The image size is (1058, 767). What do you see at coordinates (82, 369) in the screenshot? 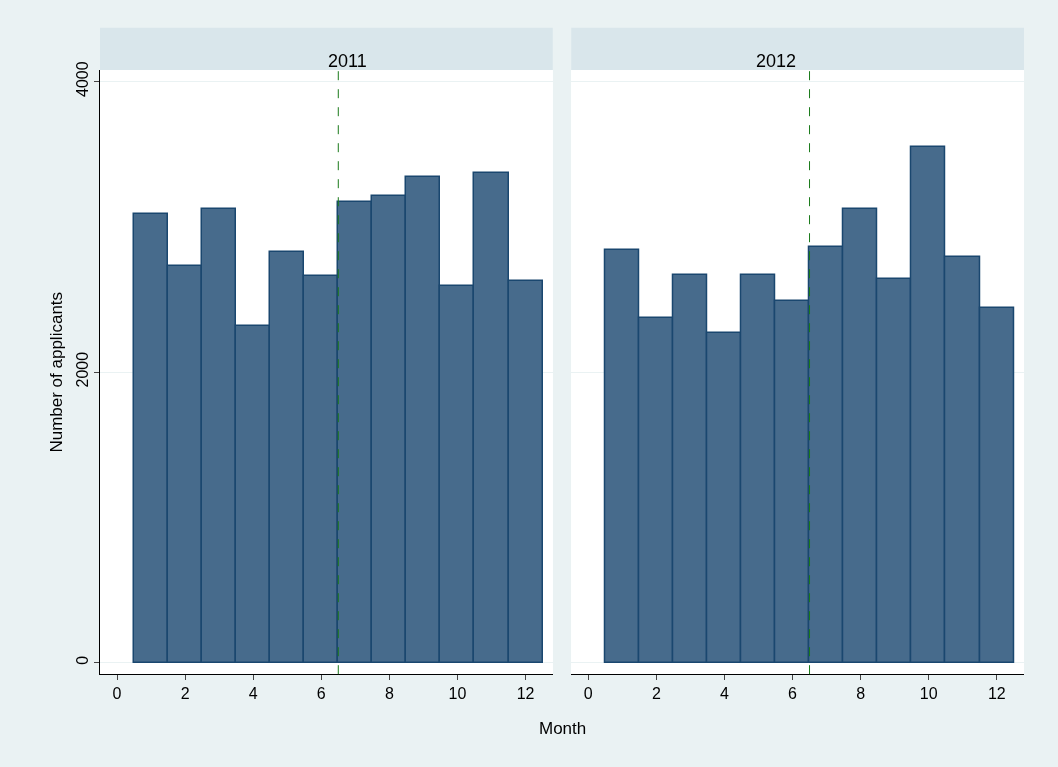
I see `y-tick-label: 2000` at bounding box center [82, 369].